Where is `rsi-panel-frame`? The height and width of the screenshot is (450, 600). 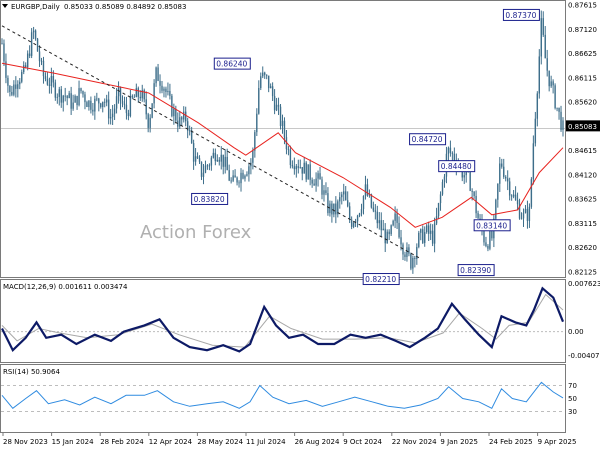
rsi-panel-frame is located at coordinates (283, 398).